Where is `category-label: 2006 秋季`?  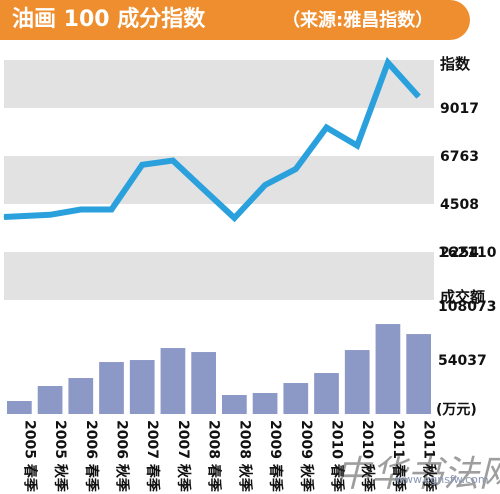 category-label: 2006 秋季 is located at coordinates (122, 456).